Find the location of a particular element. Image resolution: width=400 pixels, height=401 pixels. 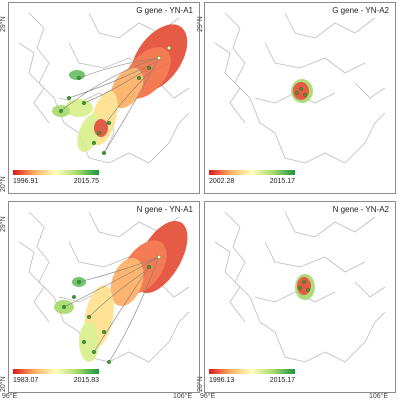

lon-label-left-106e: 106°E is located at coordinates (183, 396).